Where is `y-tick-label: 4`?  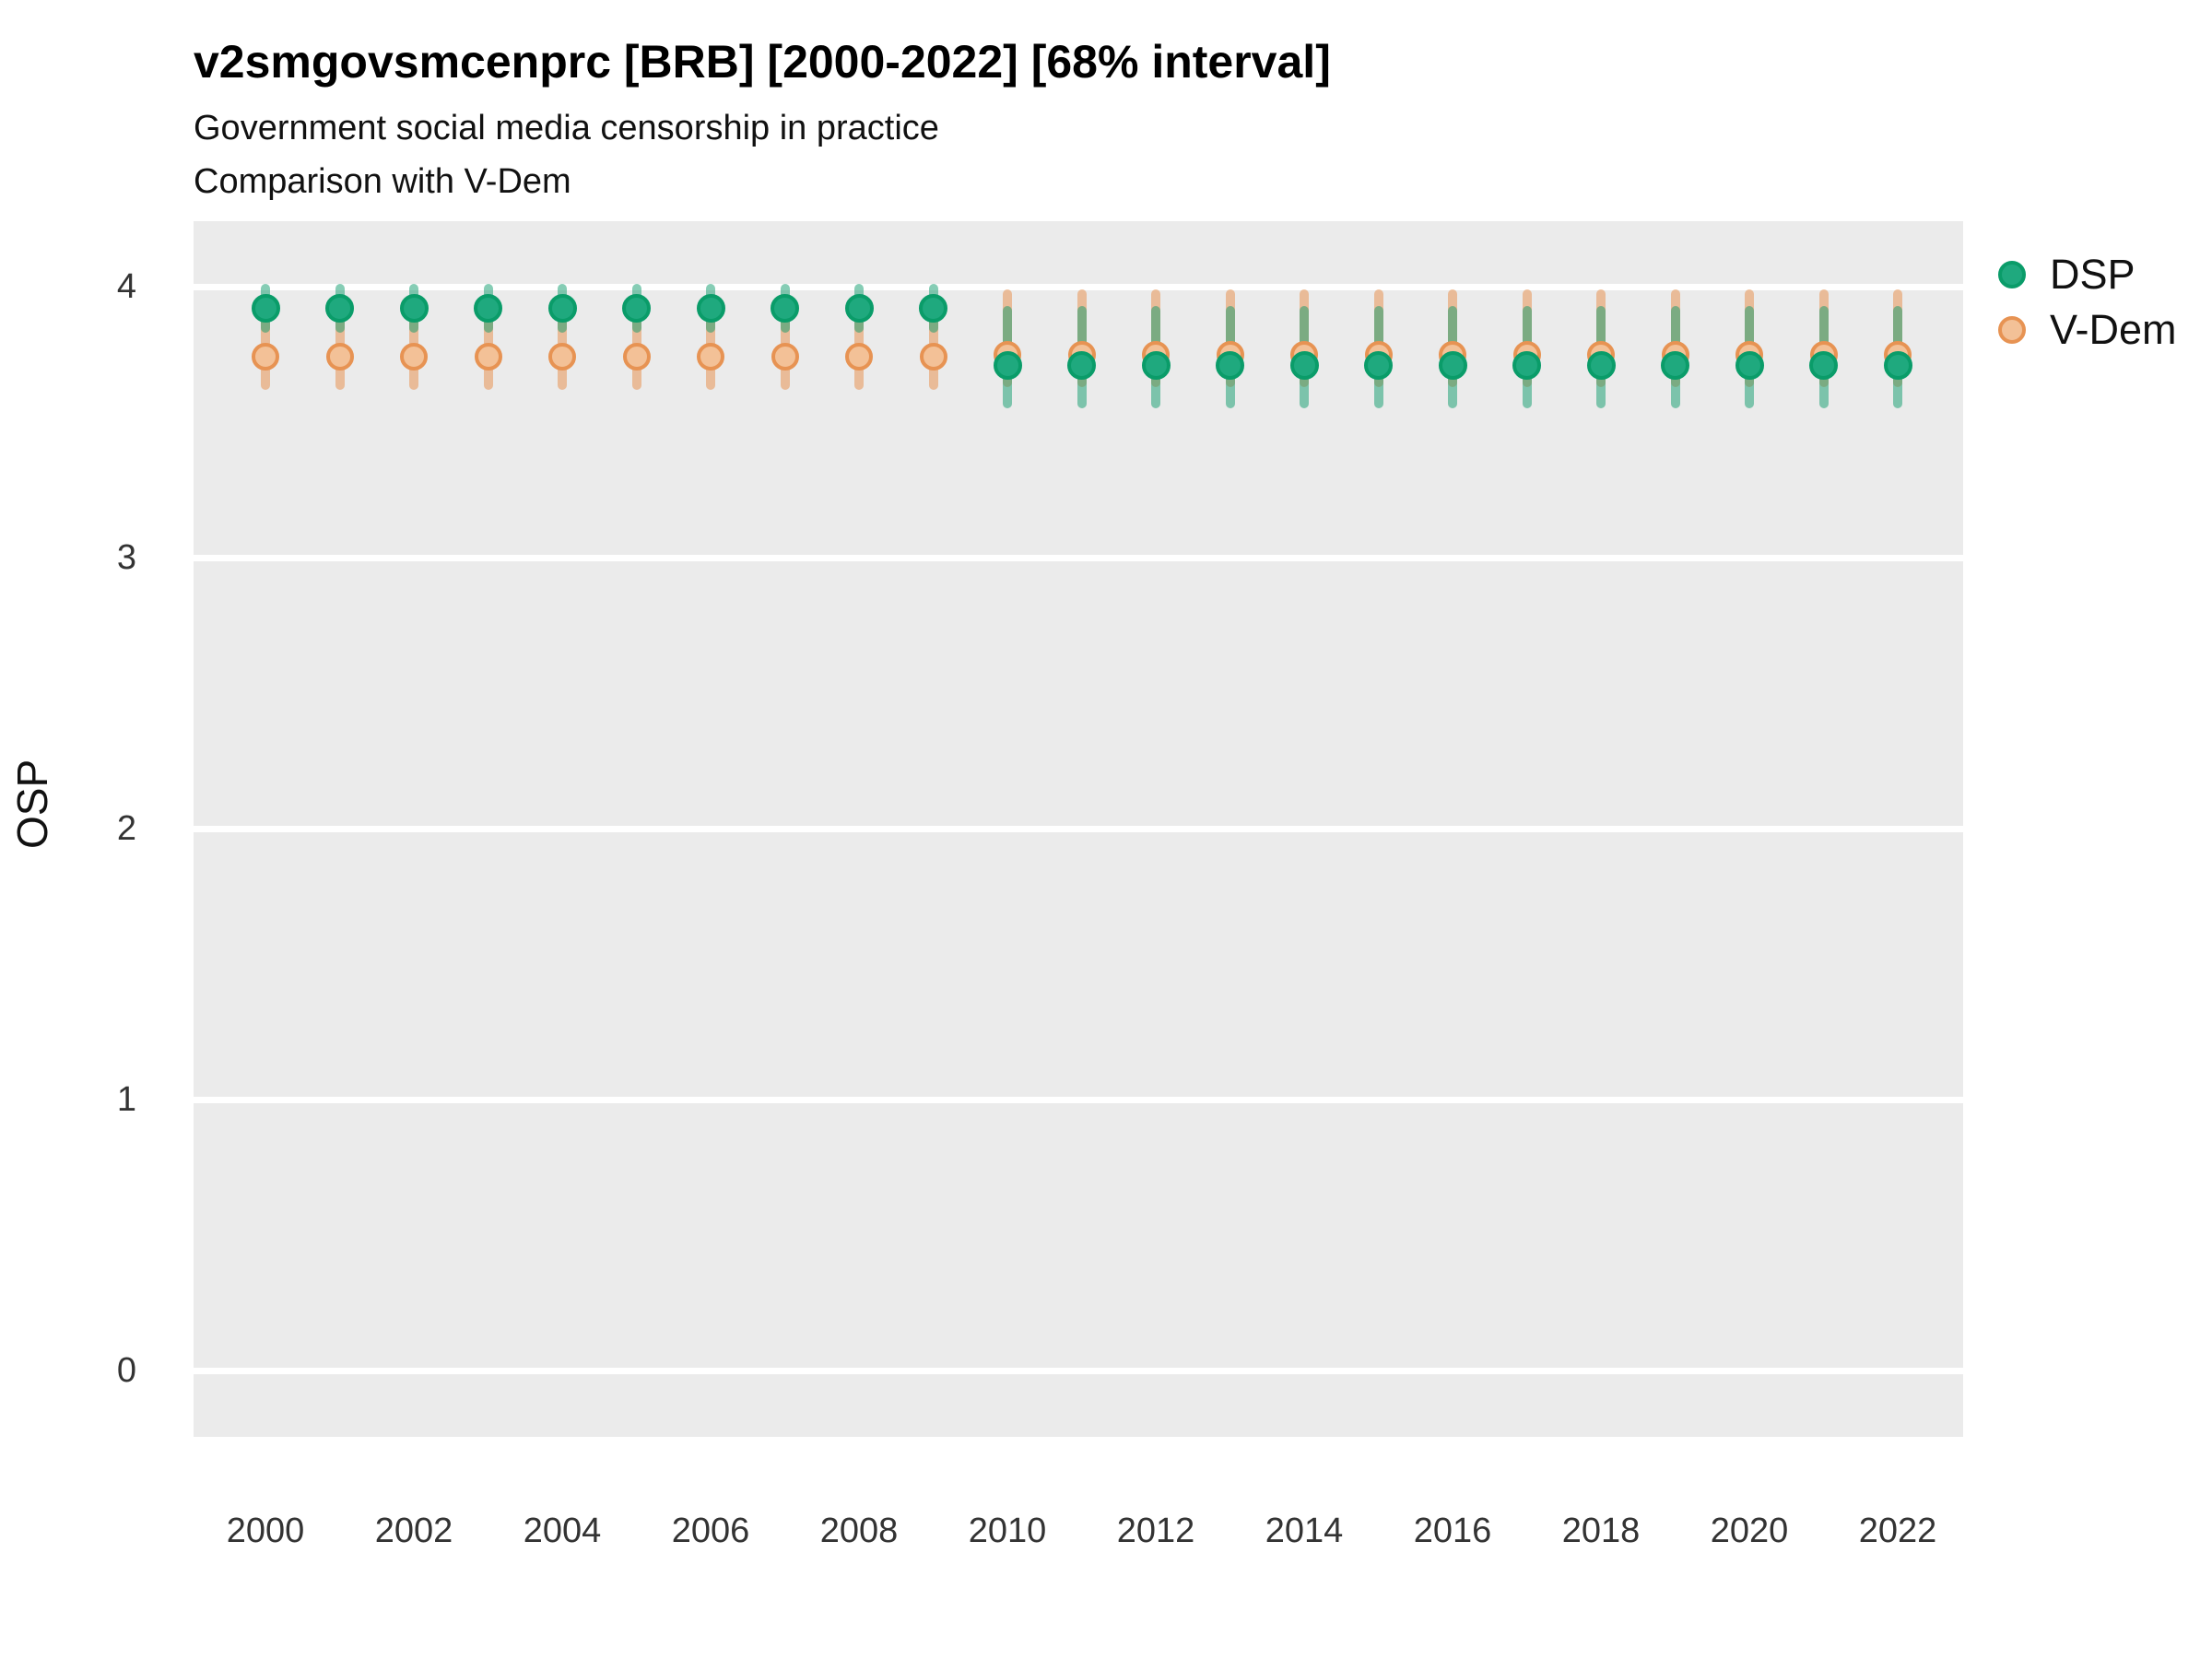
y-tick-label: 4 is located at coordinates (126, 286).